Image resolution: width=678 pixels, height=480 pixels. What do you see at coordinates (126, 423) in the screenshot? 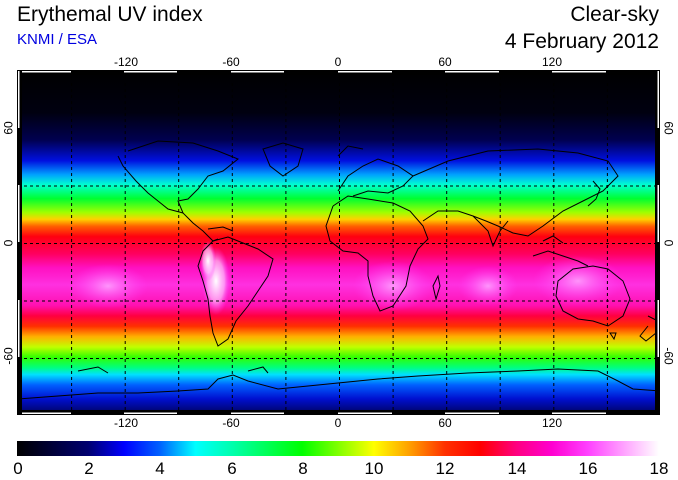
I see `lon-label-bottom: -120` at bounding box center [126, 423].